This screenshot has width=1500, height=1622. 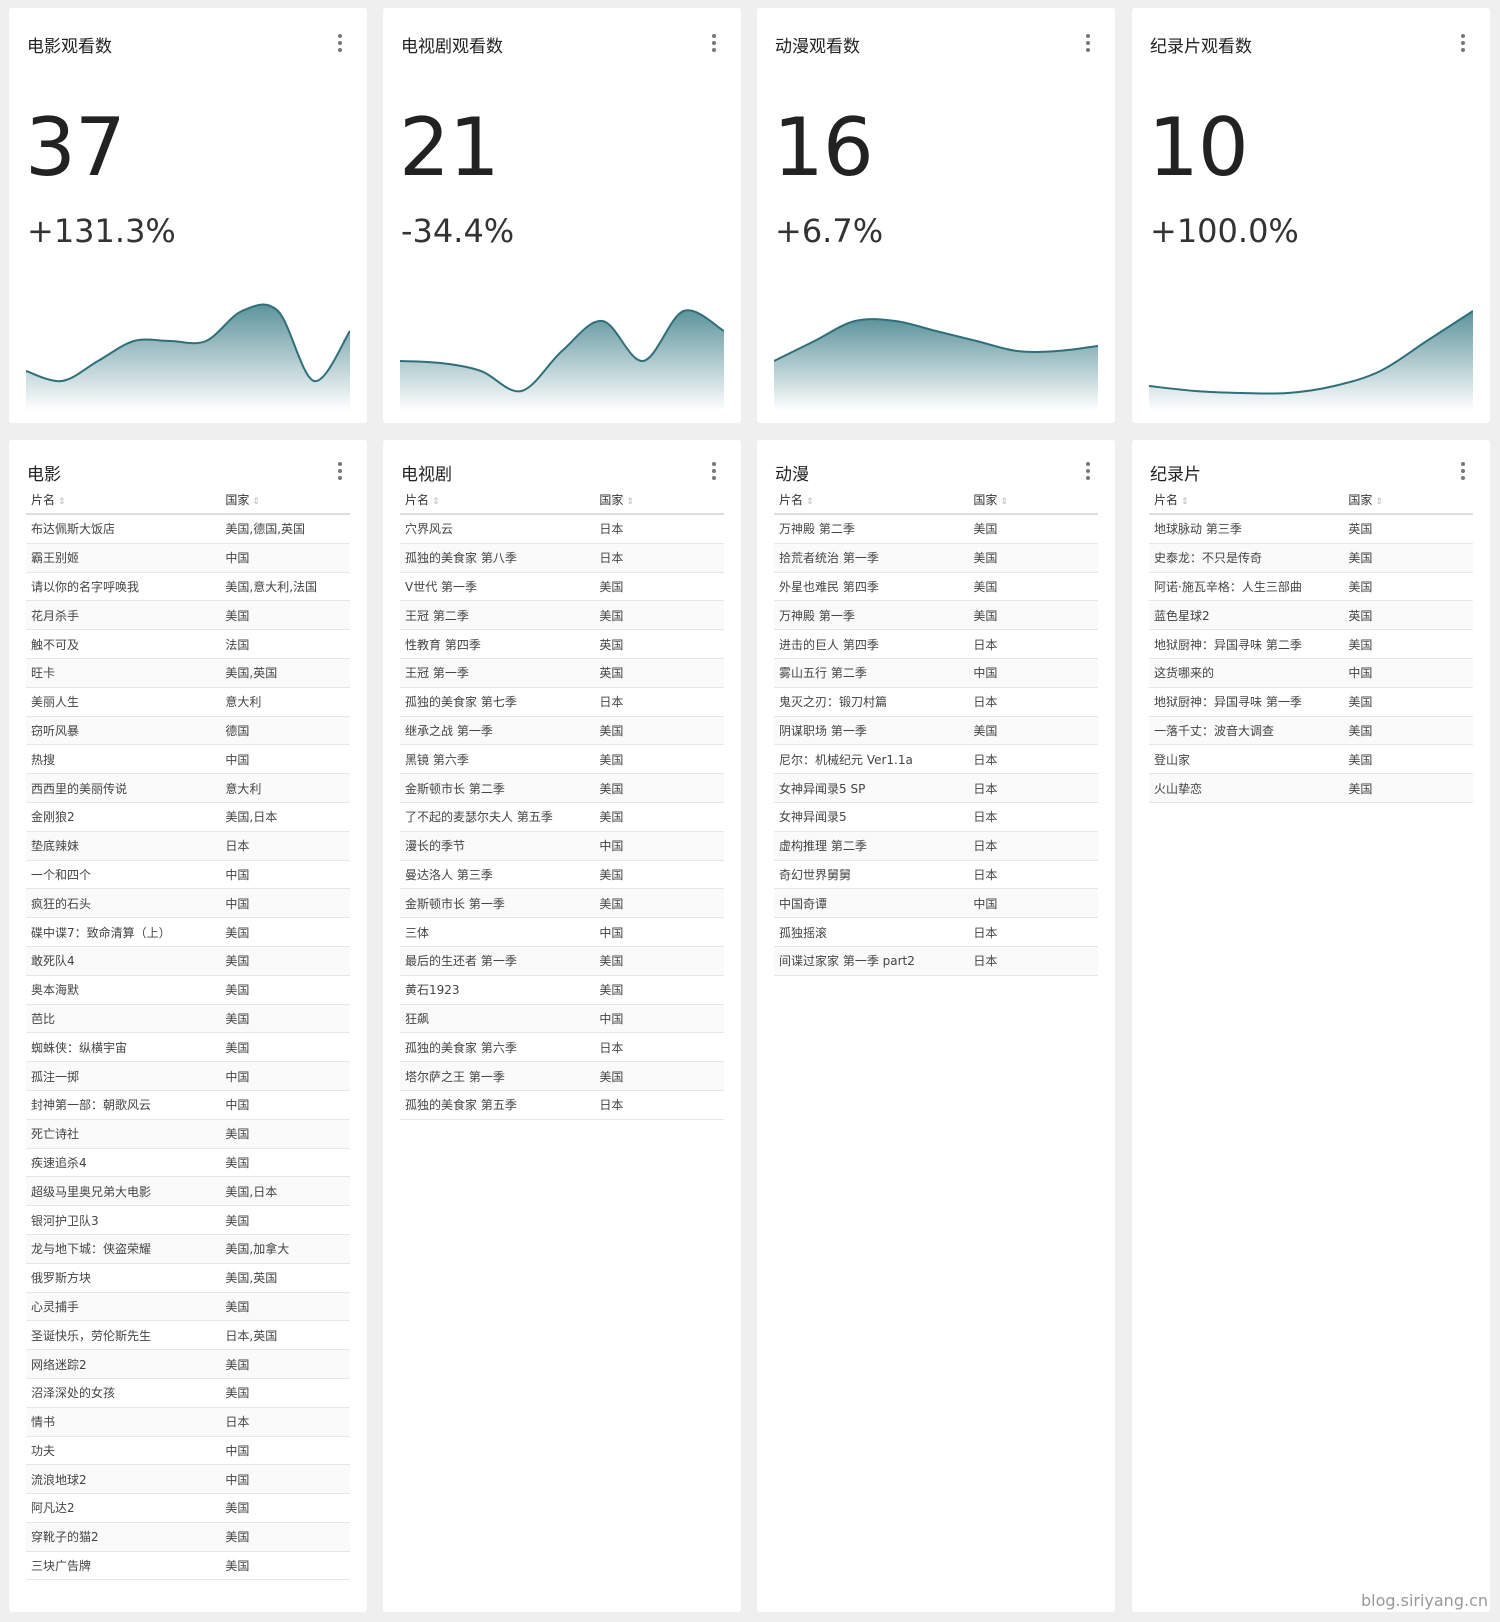 What do you see at coordinates (188, 731) in the screenshot?
I see `table-row: 窃听风暴 德国` at bounding box center [188, 731].